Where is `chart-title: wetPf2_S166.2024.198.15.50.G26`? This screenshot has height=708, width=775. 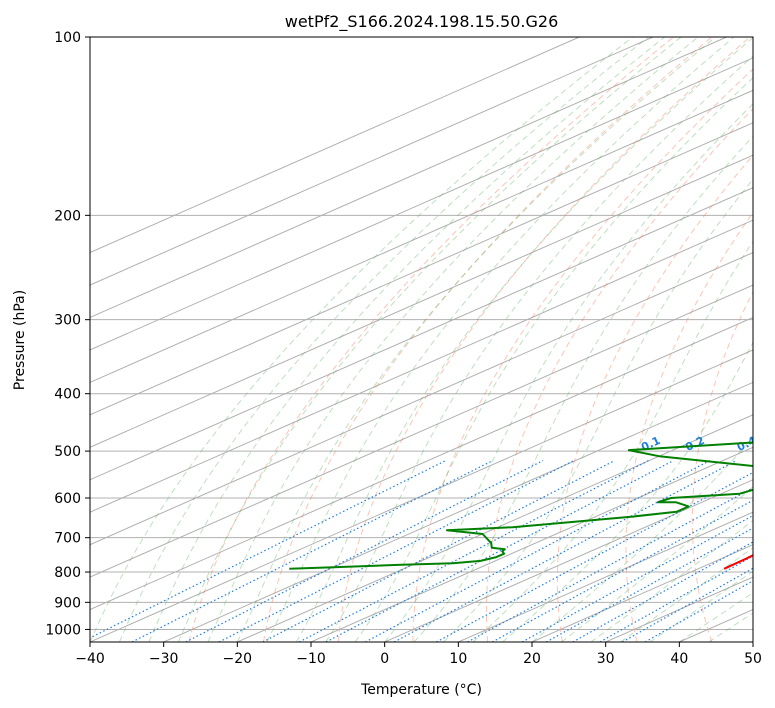
chart-title: wetPf2_S166.2024.198.15.50.G26 is located at coordinates (422, 22).